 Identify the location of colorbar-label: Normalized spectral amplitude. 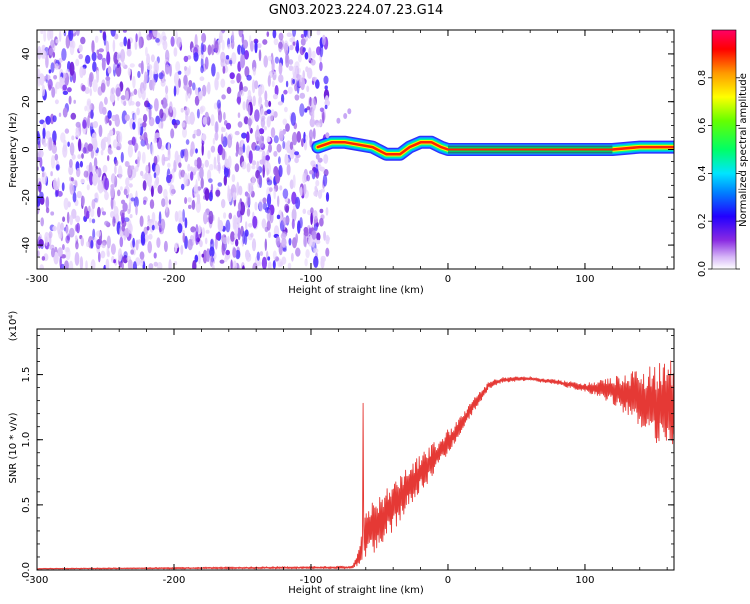
(743, 150).